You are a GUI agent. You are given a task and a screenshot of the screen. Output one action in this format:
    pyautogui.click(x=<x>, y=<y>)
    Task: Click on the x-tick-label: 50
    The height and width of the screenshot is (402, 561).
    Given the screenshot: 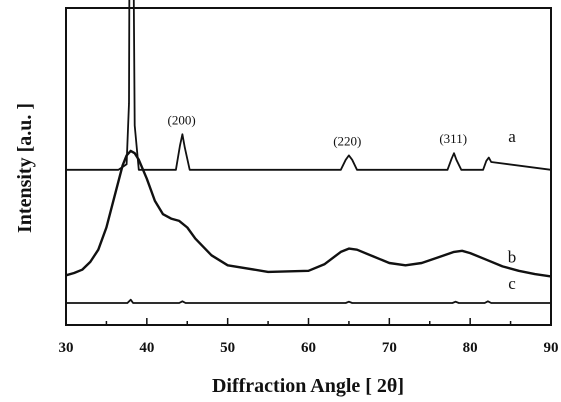 What is the action you would take?
    pyautogui.click(x=227, y=348)
    